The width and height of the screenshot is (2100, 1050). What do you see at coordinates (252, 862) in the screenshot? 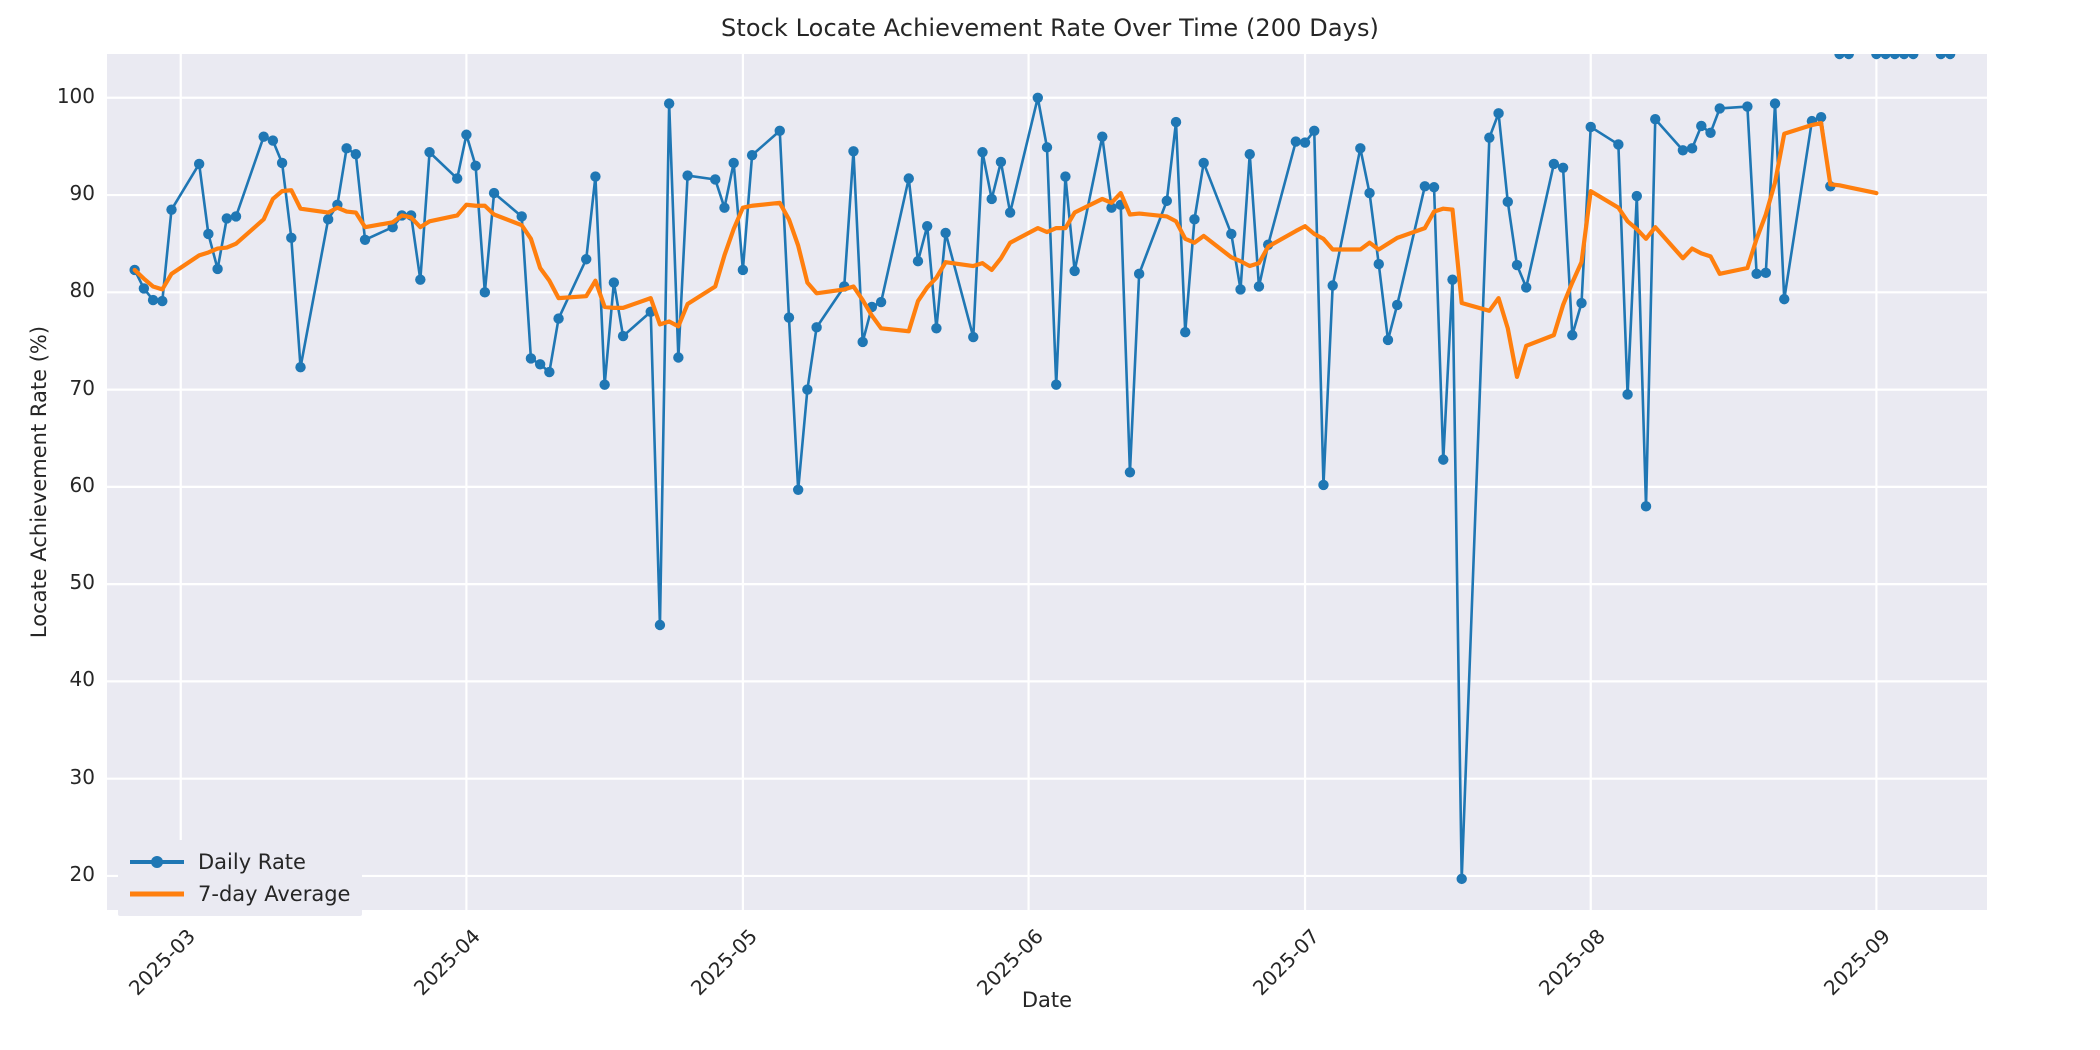
I see `legend-label-daily-rate: Daily Rate` at bounding box center [252, 862].